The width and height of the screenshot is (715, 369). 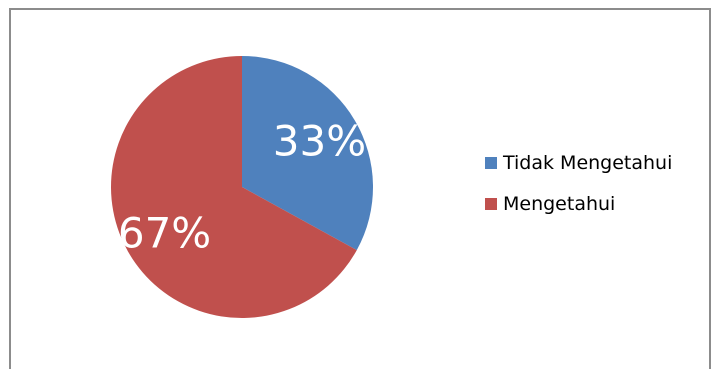 I want to click on legend-item-tidak-mengetahui: Tidak Mengetahui, so click(x=578, y=162).